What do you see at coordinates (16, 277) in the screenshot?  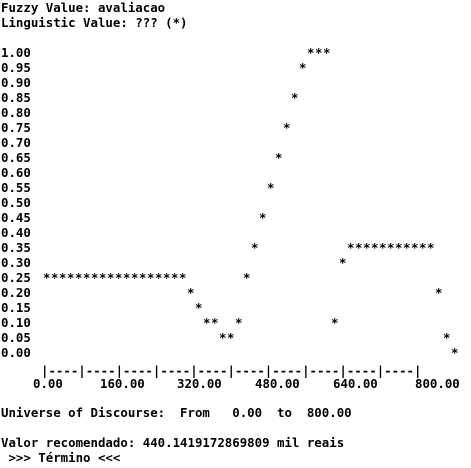 I see `y-tick-label: 0.25` at bounding box center [16, 277].